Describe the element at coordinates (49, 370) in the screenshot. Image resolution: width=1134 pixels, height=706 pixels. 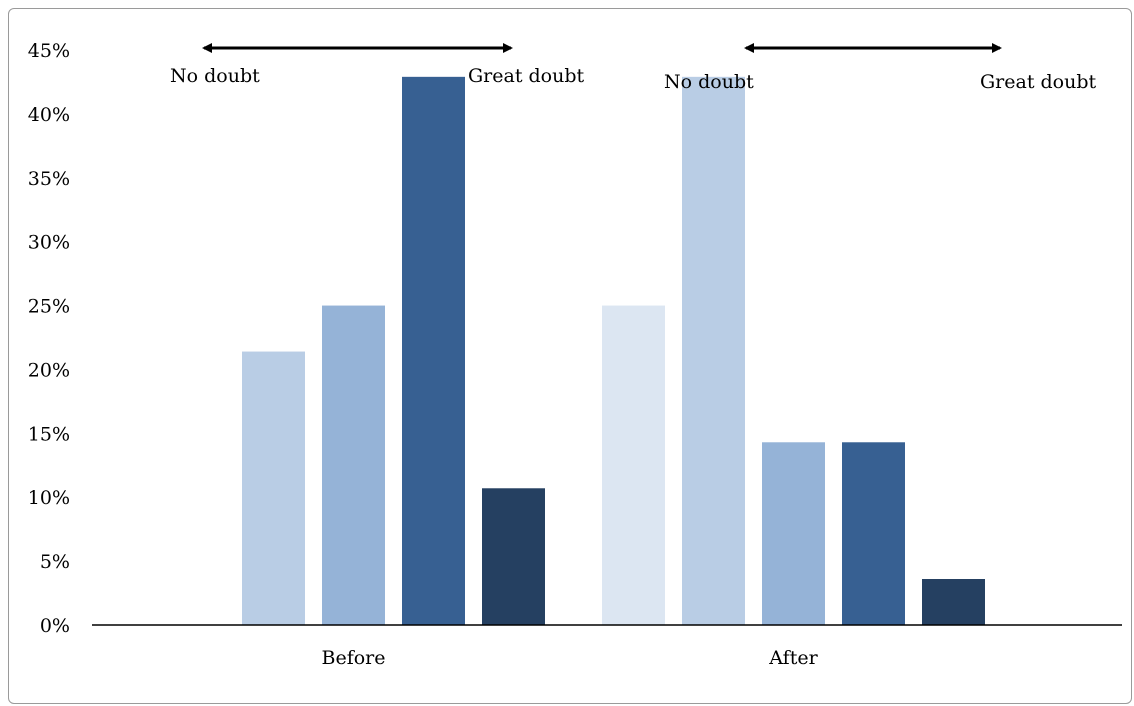
I see `y-tick-label: 20%` at that location.